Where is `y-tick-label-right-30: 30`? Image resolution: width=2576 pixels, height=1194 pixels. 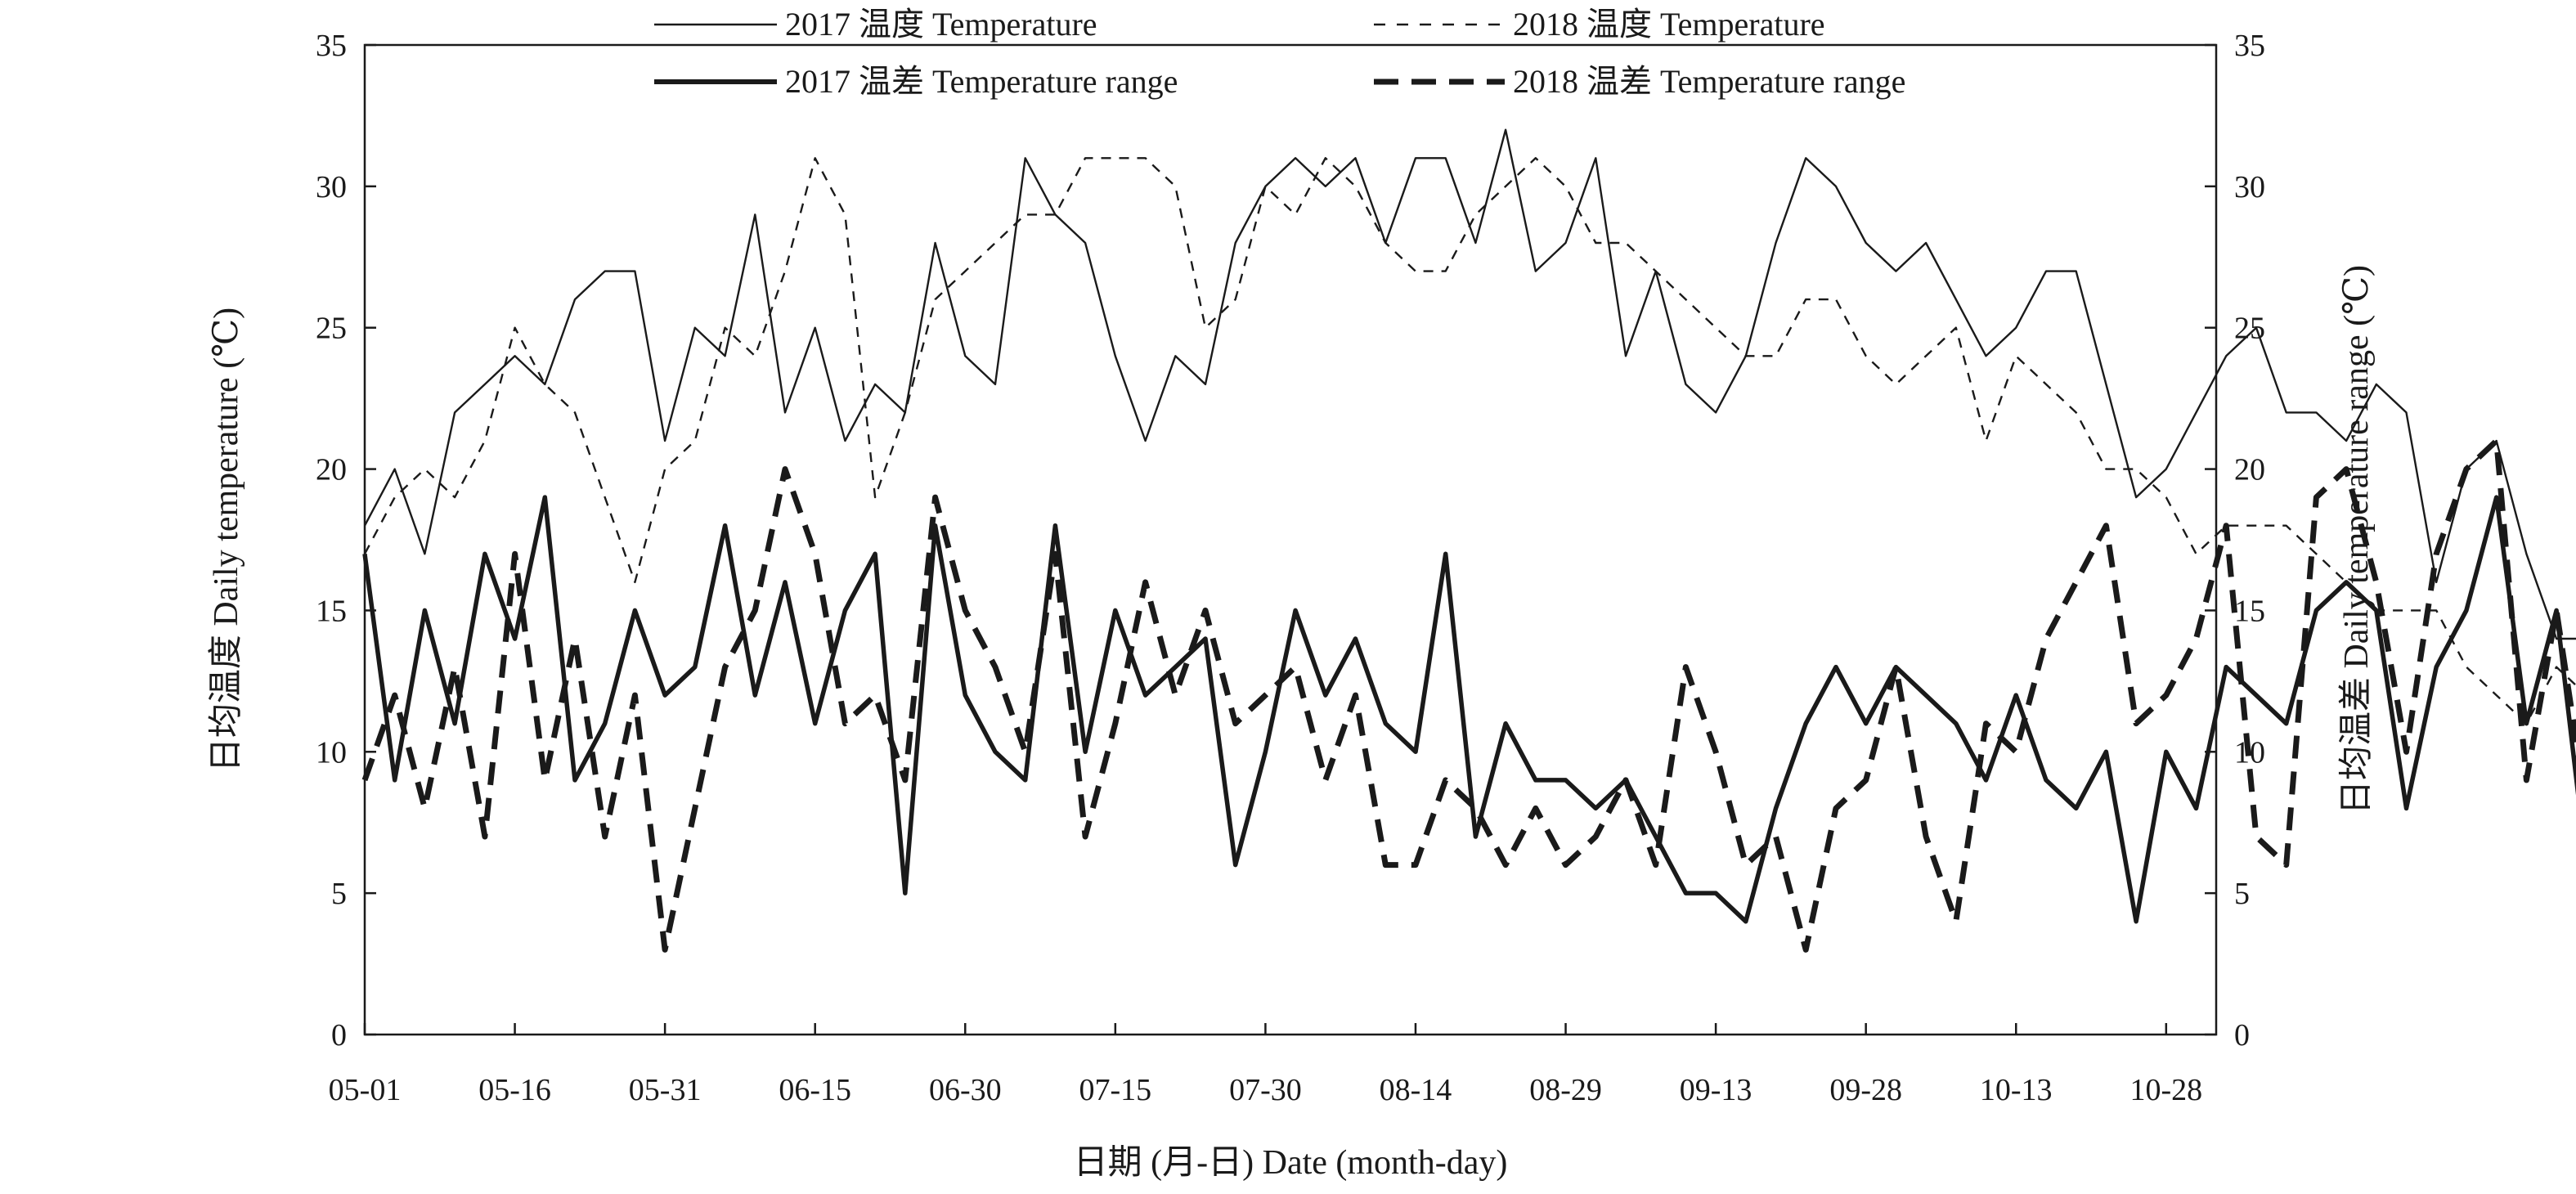 y-tick-label-right-30: 30 is located at coordinates (2249, 187).